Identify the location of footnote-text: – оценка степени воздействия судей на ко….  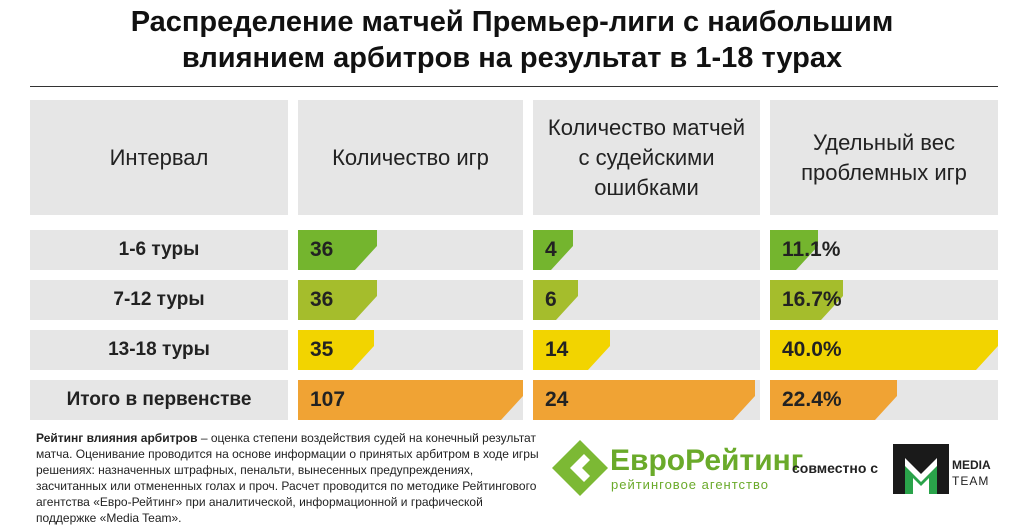
(287, 478).